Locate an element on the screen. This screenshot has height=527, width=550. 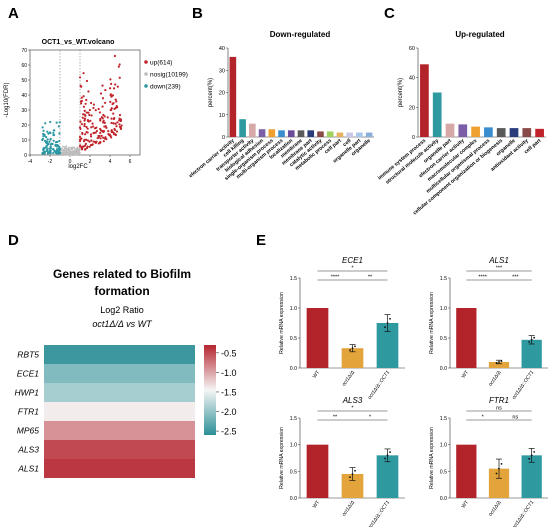
x-tick-label: oct1Δ/Δ is located at coordinates (348, 508).